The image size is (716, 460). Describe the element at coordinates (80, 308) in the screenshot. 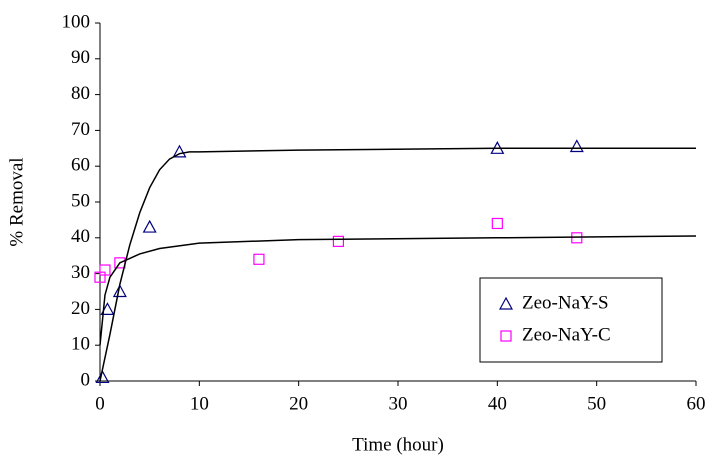

I see `y-tick-label: 20` at that location.